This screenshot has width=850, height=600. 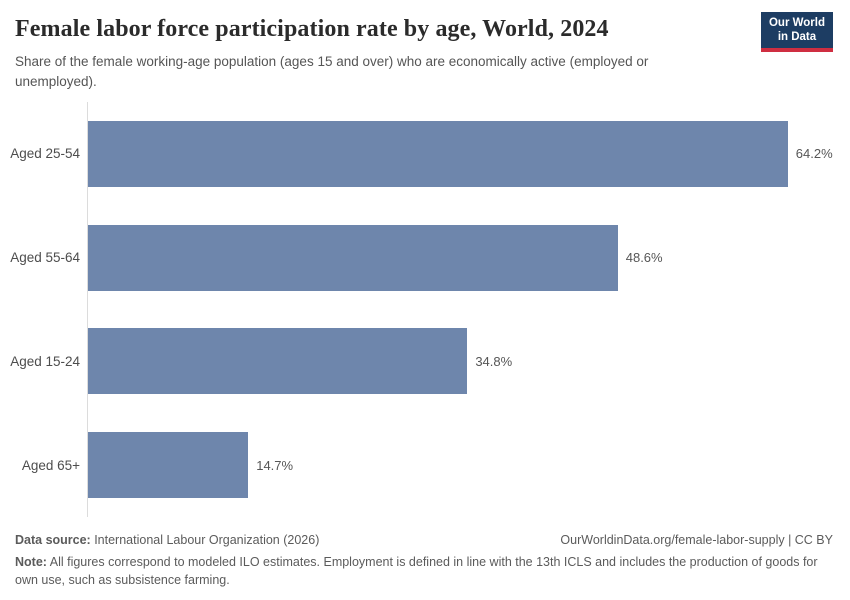 What do you see at coordinates (53, 539) in the screenshot?
I see `data-source-label: Data source:` at bounding box center [53, 539].